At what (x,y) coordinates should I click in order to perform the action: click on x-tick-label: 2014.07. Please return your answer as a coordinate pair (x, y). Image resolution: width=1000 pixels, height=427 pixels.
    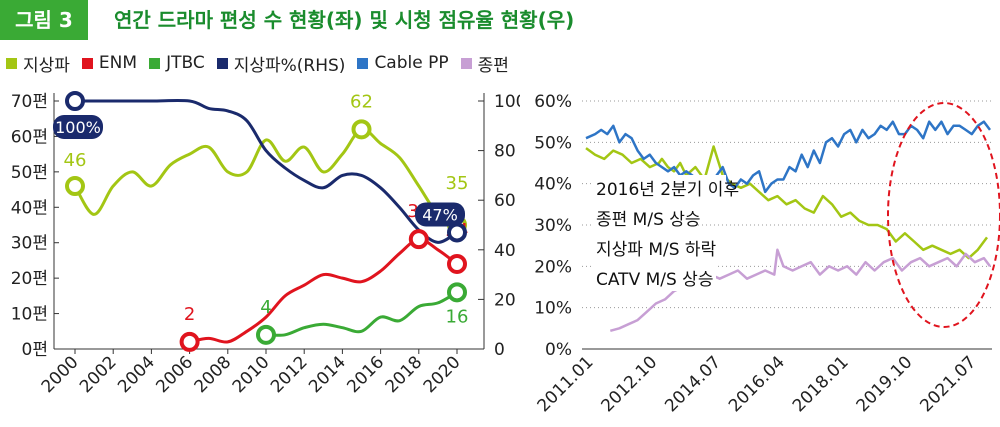
    Looking at the image, I should click on (693, 384).